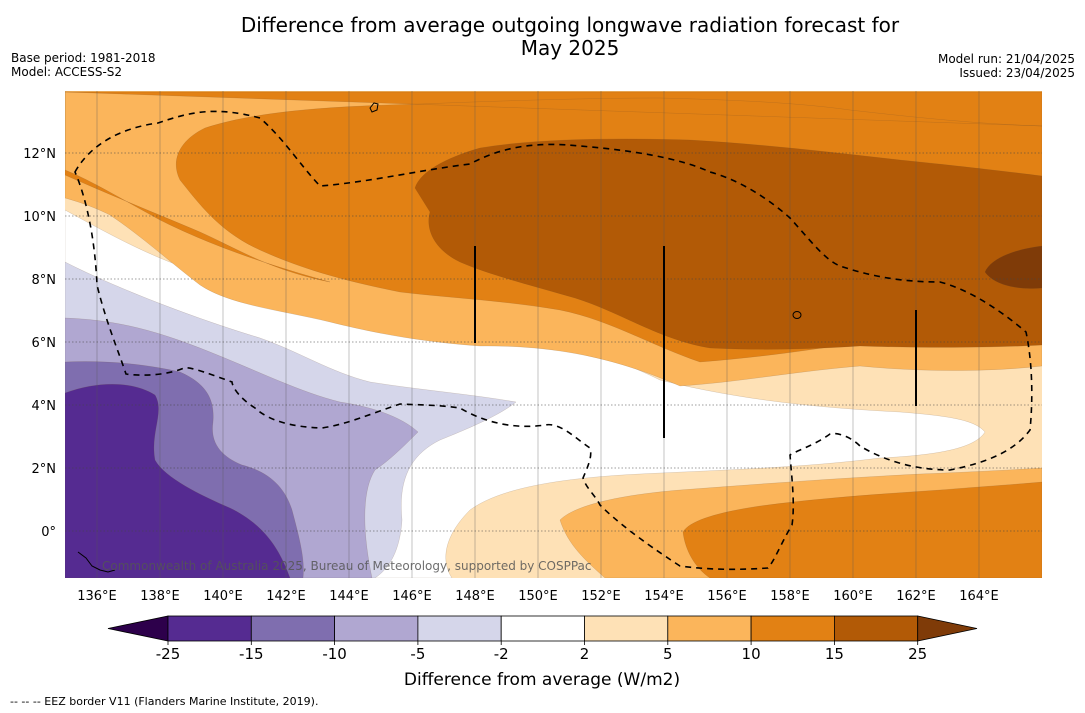 This screenshot has height=713, width=1085. I want to click on lat-label: 12°N, so click(39, 154).